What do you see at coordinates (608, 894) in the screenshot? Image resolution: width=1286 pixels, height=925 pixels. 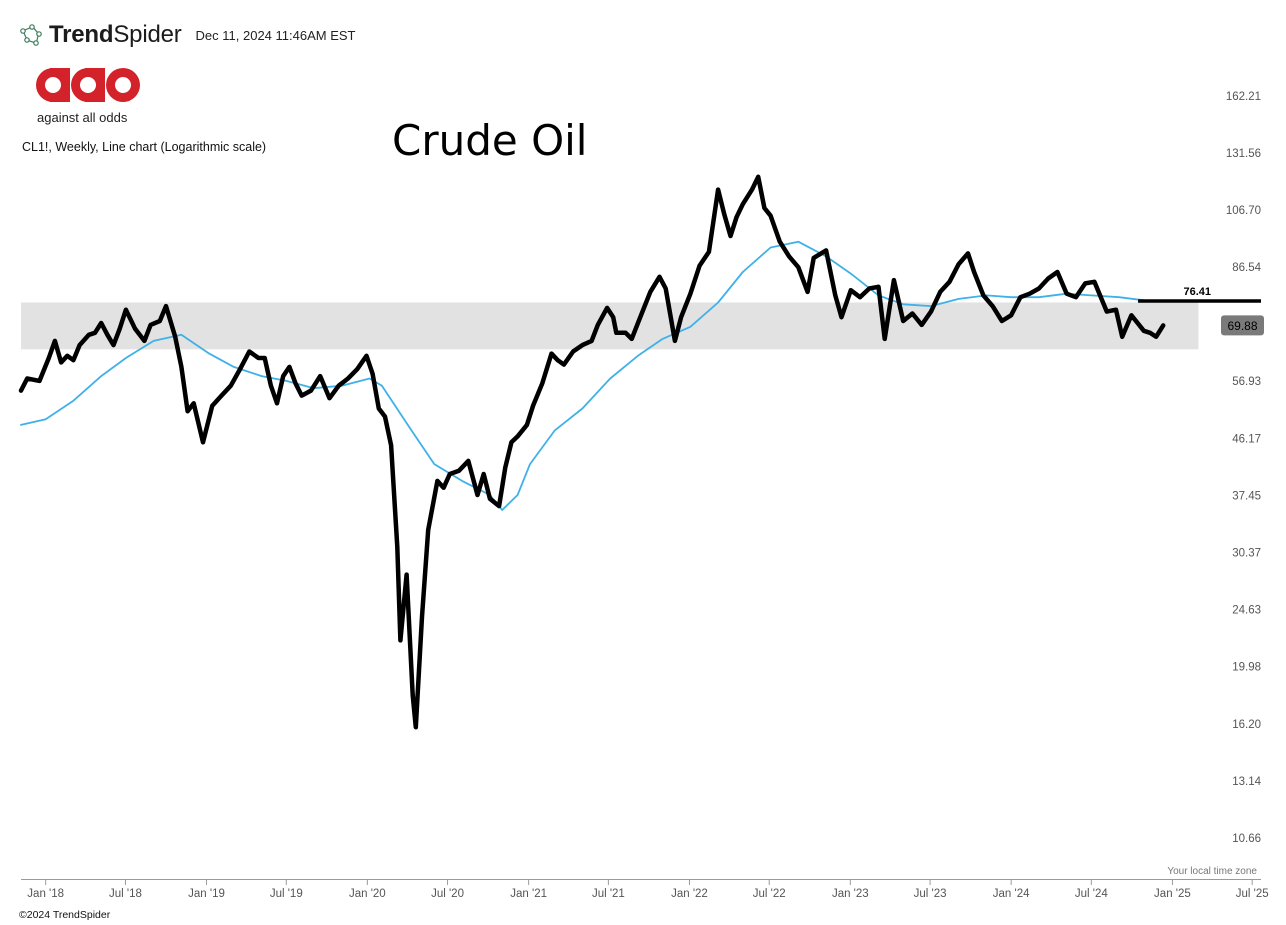 I see `x-tick-label: Jul '21` at bounding box center [608, 894].